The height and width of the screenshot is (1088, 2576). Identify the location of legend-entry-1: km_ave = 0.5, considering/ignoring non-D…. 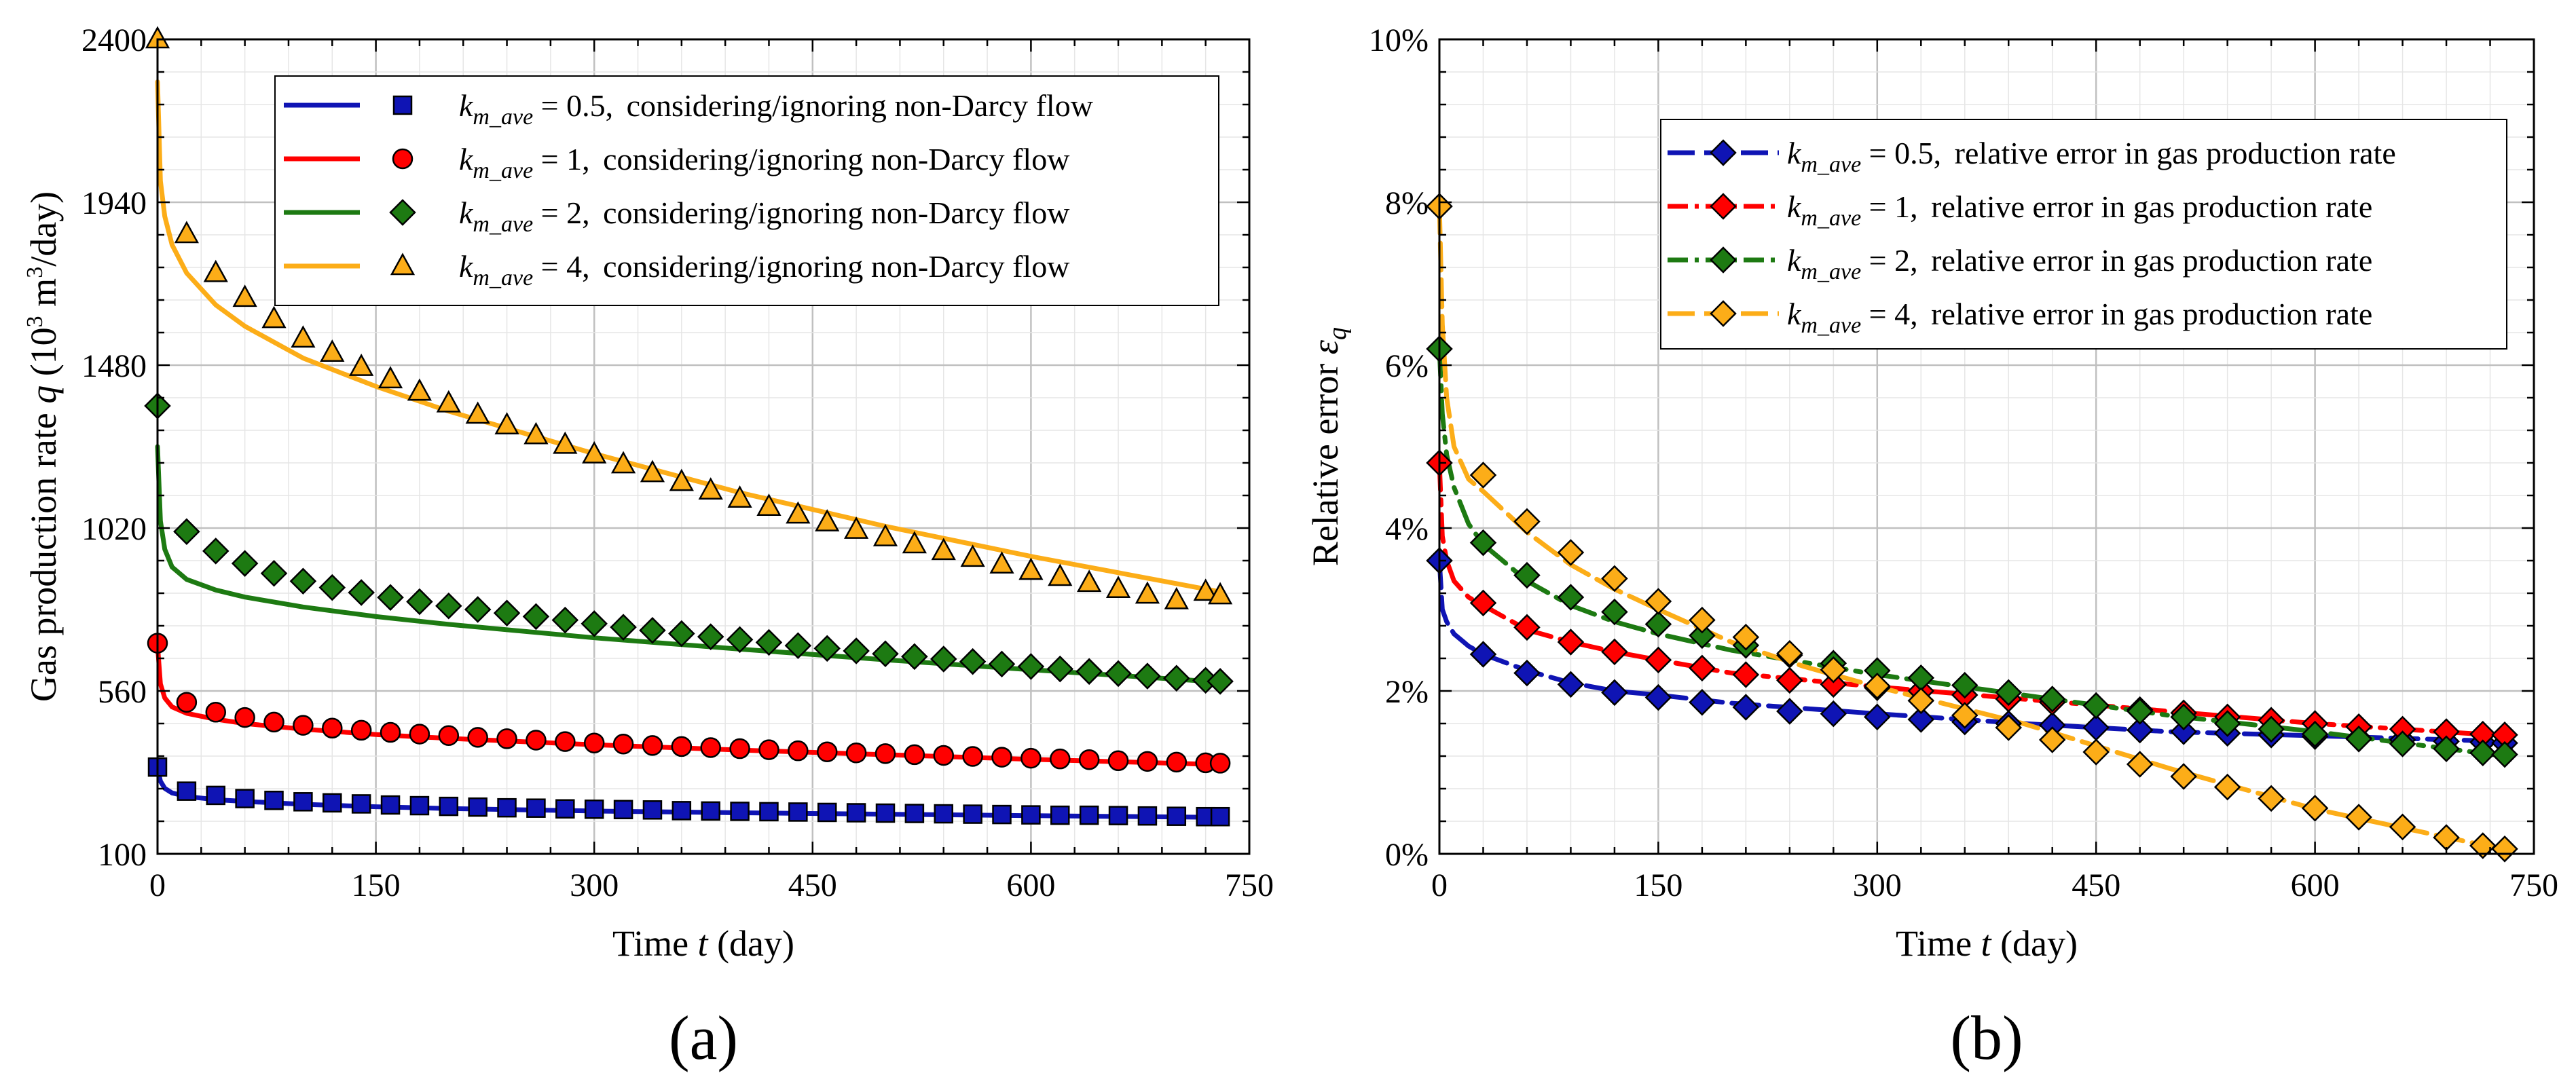
(776, 109).